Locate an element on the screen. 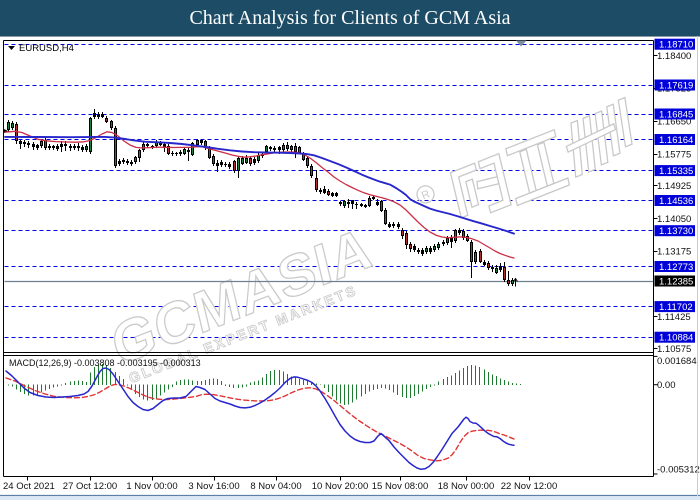 The height and width of the screenshot is (500, 700). svg-text: 1.16164 is located at coordinates (676, 140).